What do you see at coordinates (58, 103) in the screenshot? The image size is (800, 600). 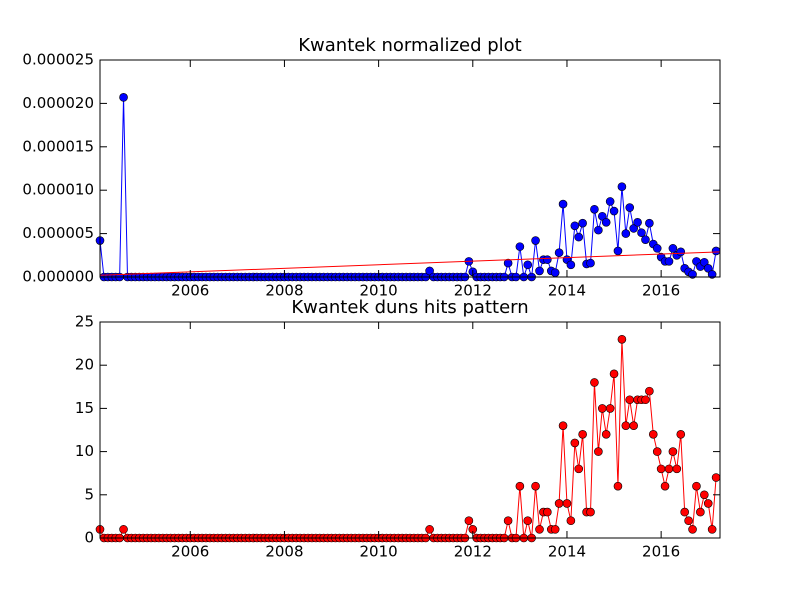 I see `y-tick-label: 0.000020` at bounding box center [58, 103].